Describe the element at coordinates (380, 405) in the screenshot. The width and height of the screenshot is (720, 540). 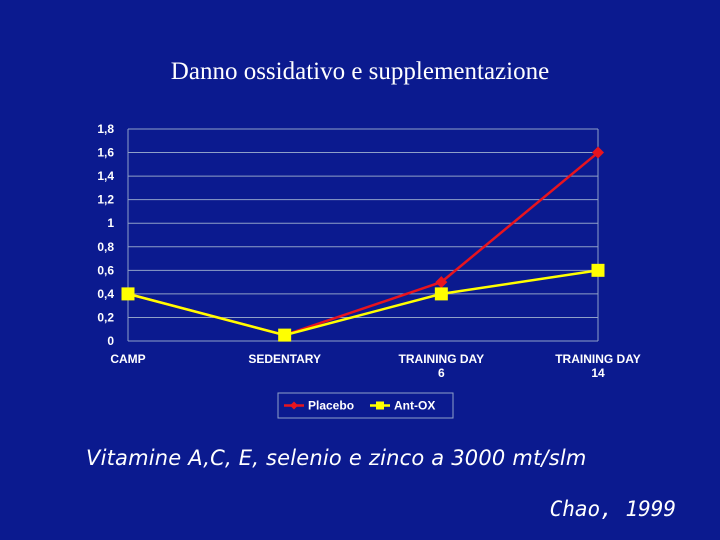
I see `legend-marker-ant-ox` at that location.